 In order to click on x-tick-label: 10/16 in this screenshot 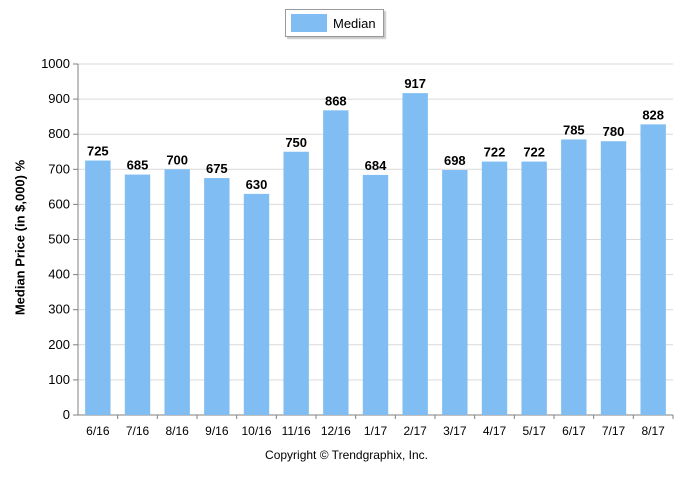, I will do `click(256, 431)`.